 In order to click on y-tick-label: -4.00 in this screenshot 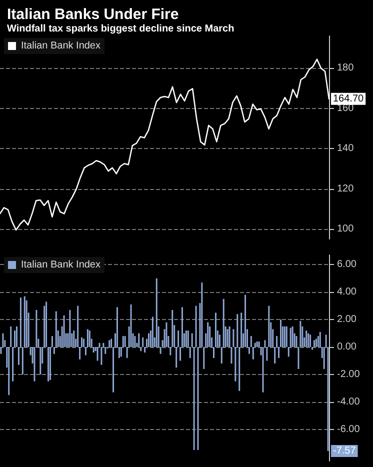, I will do `click(348, 402)`.